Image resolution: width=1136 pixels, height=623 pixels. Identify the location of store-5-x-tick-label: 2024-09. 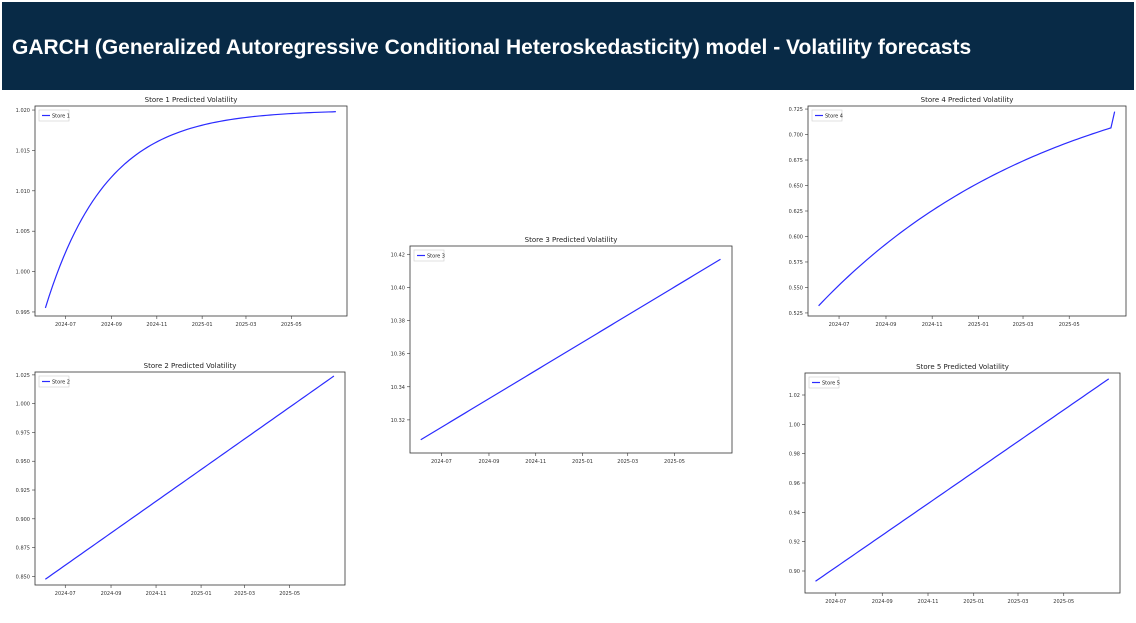
(882, 602).